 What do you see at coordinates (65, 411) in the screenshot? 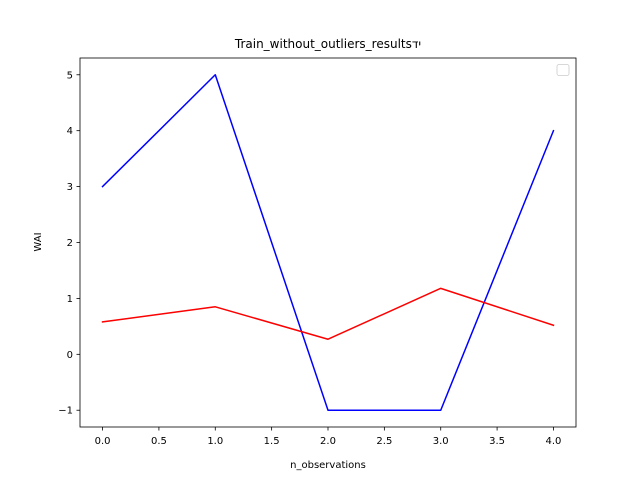
I see `y-tick-label: −1` at bounding box center [65, 411].